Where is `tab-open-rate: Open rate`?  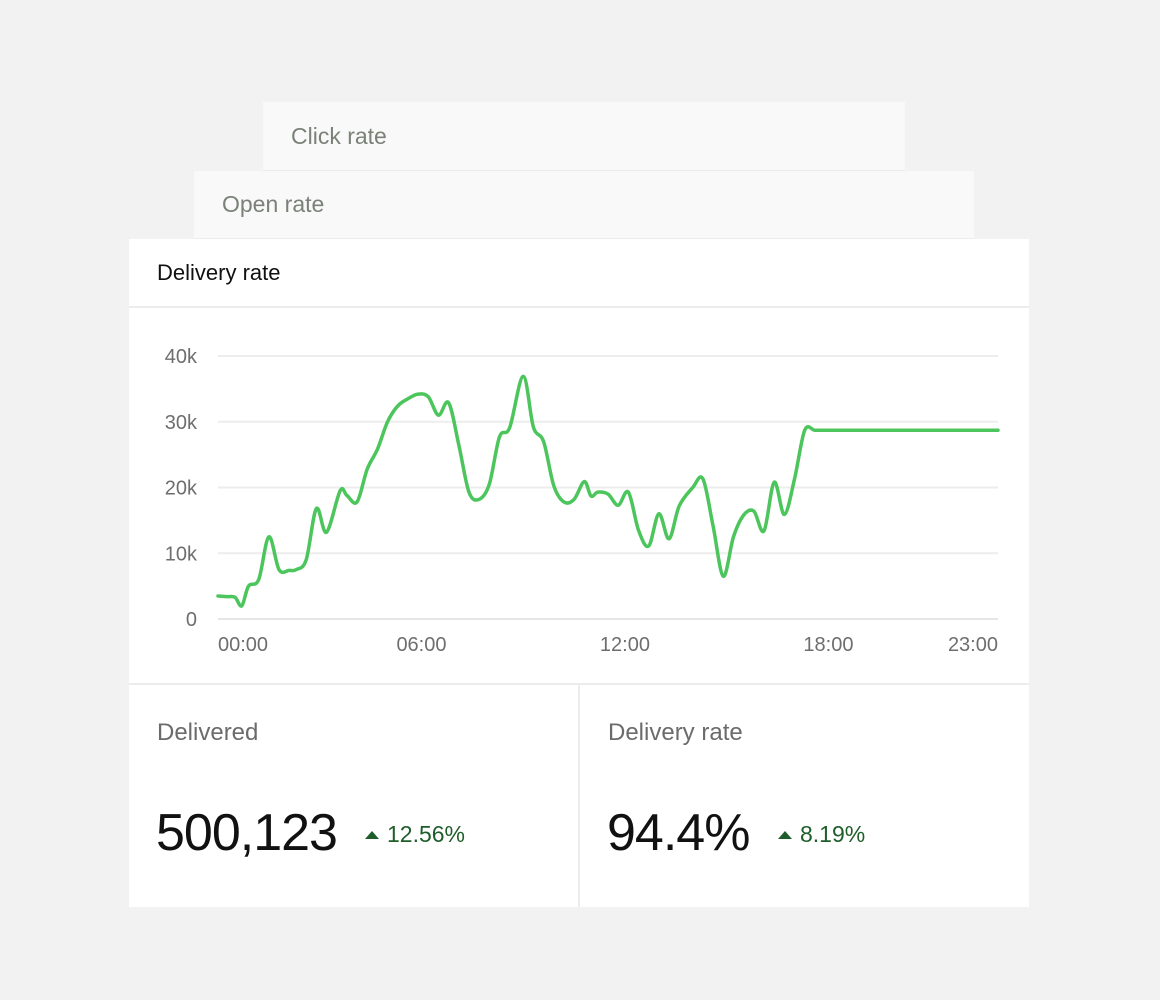
tab-open-rate: Open rate is located at coordinates (584, 205).